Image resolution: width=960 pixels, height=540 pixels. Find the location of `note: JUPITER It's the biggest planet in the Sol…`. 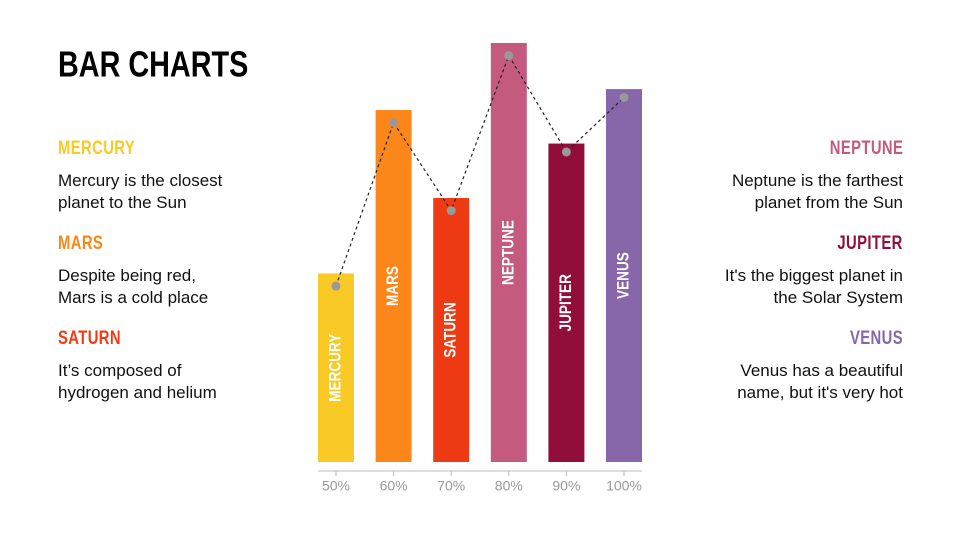

note: JUPITER It's the biggest planet in the Sol… is located at coordinates (773, 271).